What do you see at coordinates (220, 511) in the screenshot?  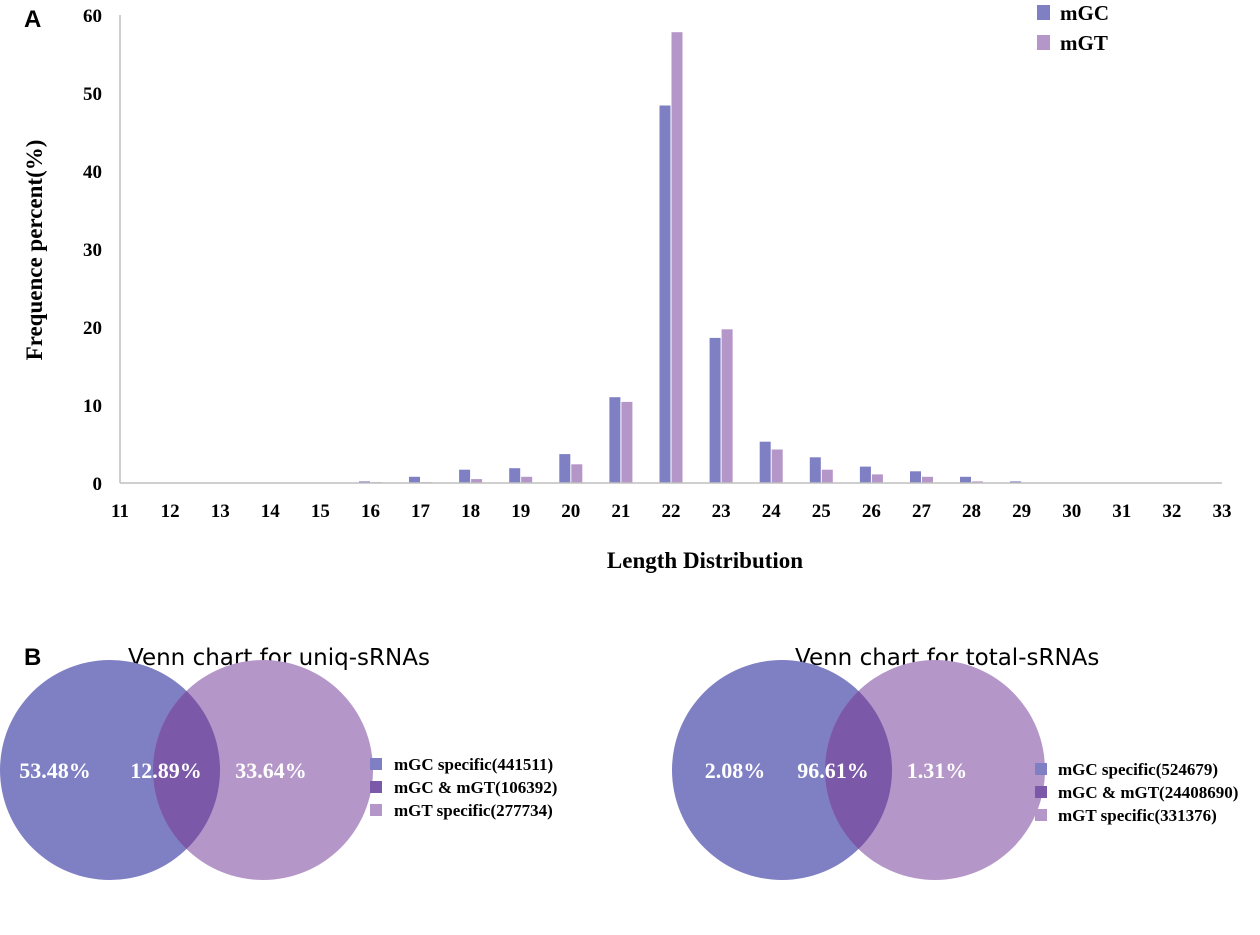 I see `x-tick-label: 13` at bounding box center [220, 511].